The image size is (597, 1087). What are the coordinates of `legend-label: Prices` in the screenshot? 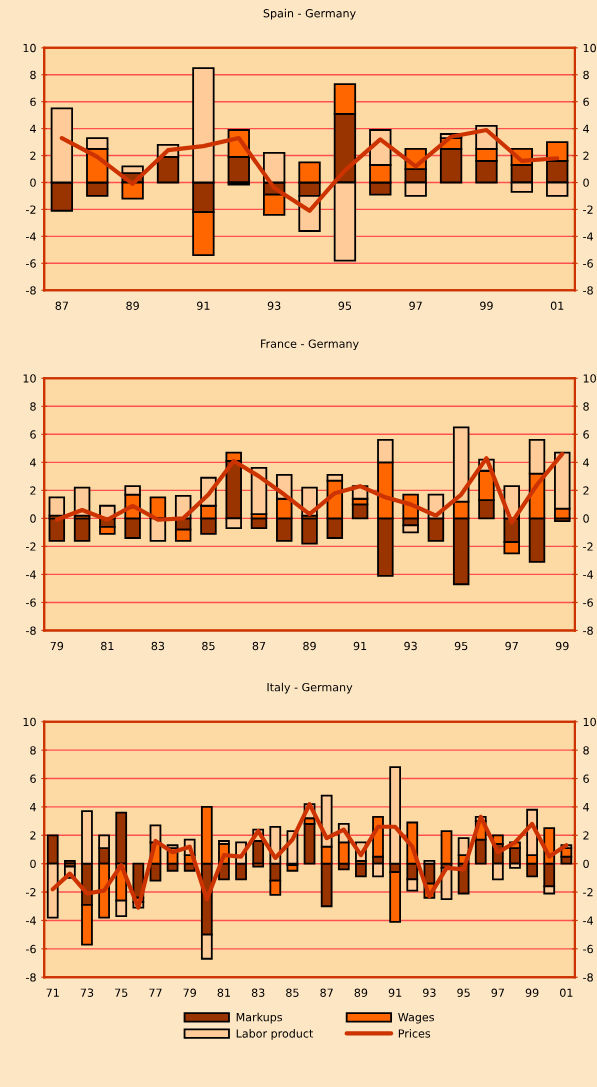 It's located at (414, 1033).